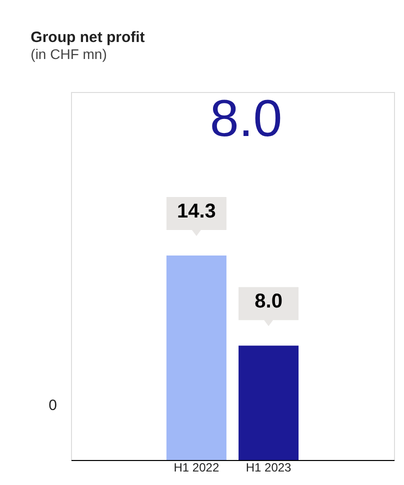 This screenshot has width=404, height=485. What do you see at coordinates (268, 301) in the screenshot?
I see `data-label: 8.0` at bounding box center [268, 301].